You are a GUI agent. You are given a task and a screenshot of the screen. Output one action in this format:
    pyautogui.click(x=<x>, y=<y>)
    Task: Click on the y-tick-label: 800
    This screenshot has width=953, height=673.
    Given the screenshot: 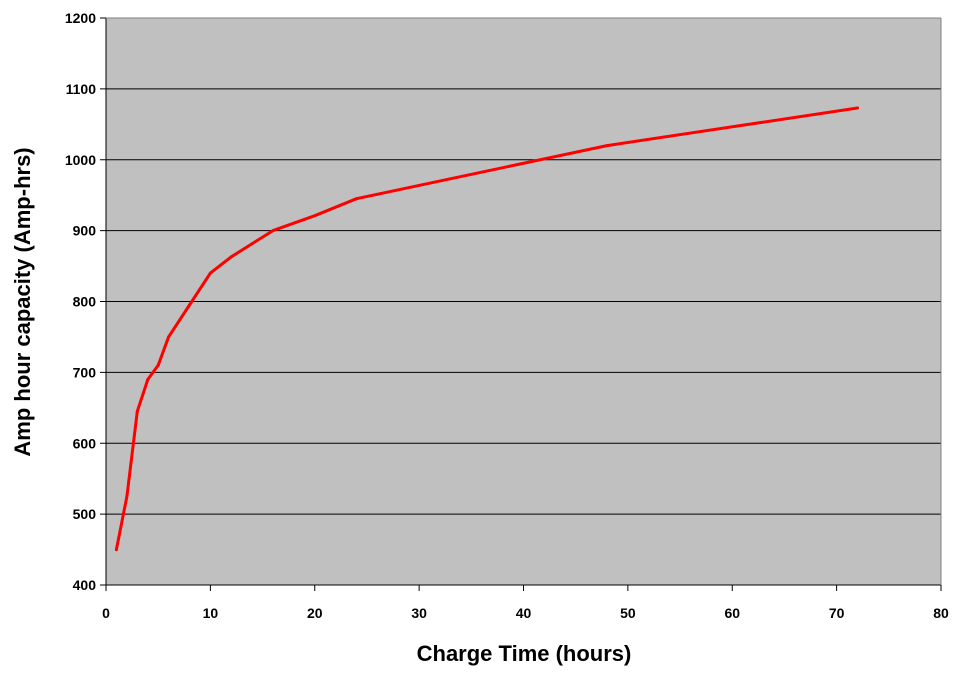 What is the action you would take?
    pyautogui.click(x=85, y=302)
    